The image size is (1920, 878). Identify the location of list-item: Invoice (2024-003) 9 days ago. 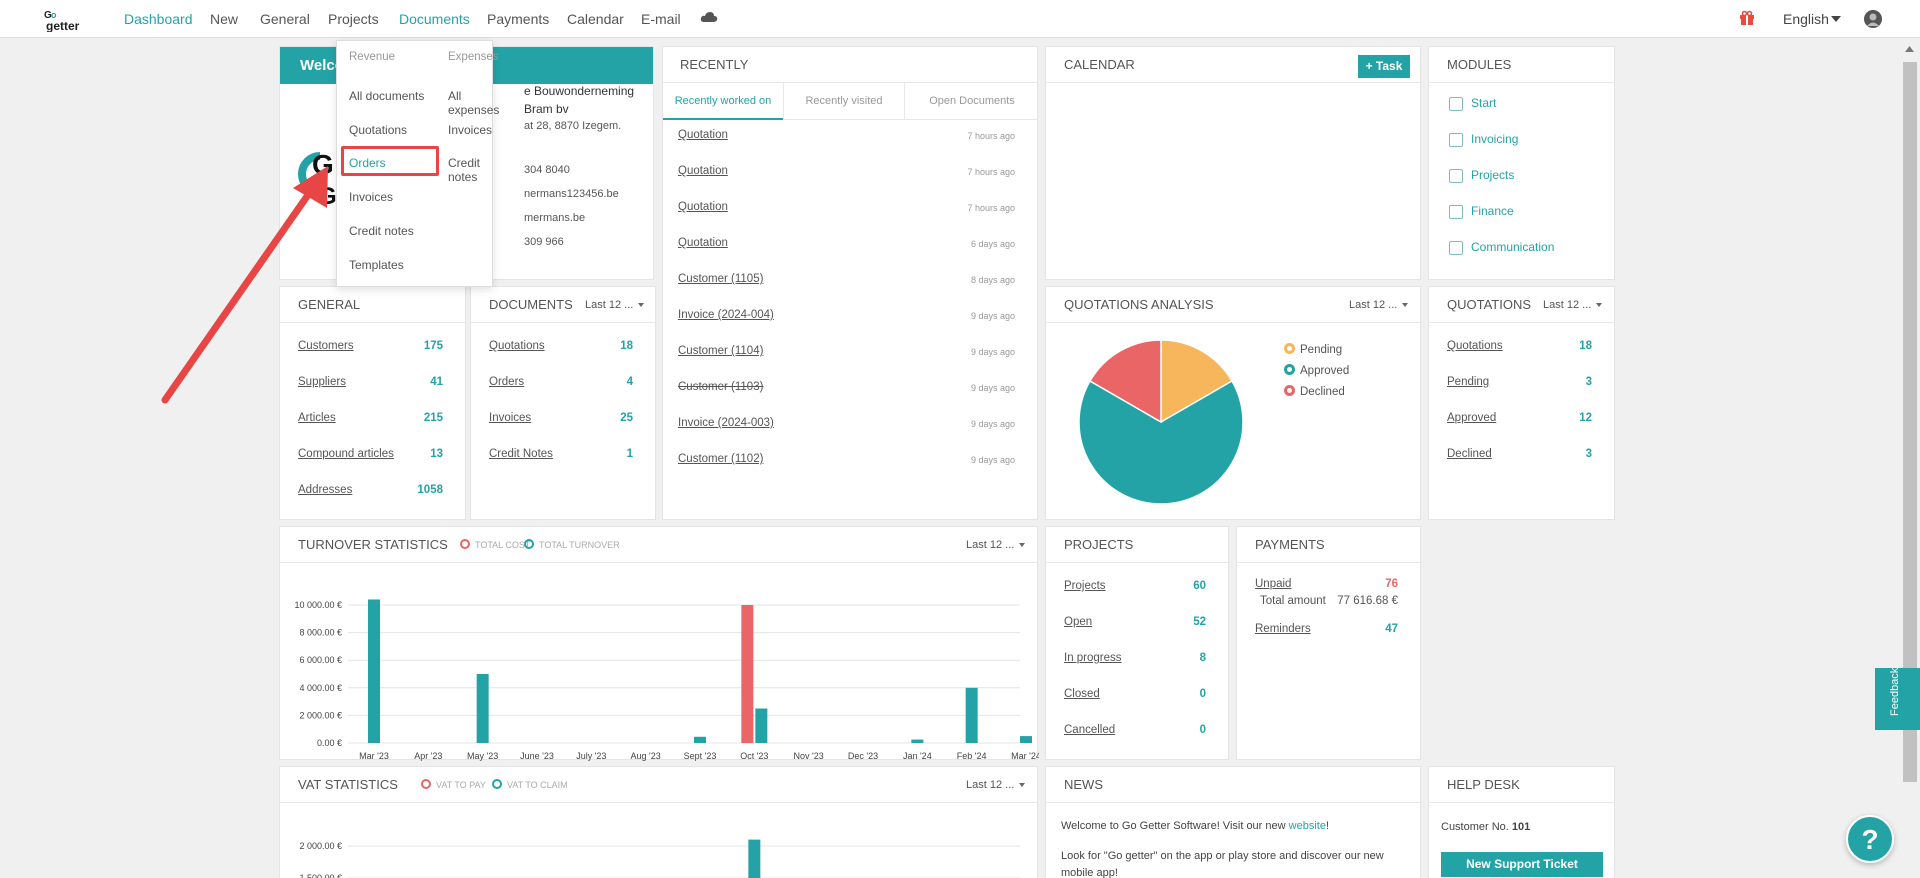
(846, 423).